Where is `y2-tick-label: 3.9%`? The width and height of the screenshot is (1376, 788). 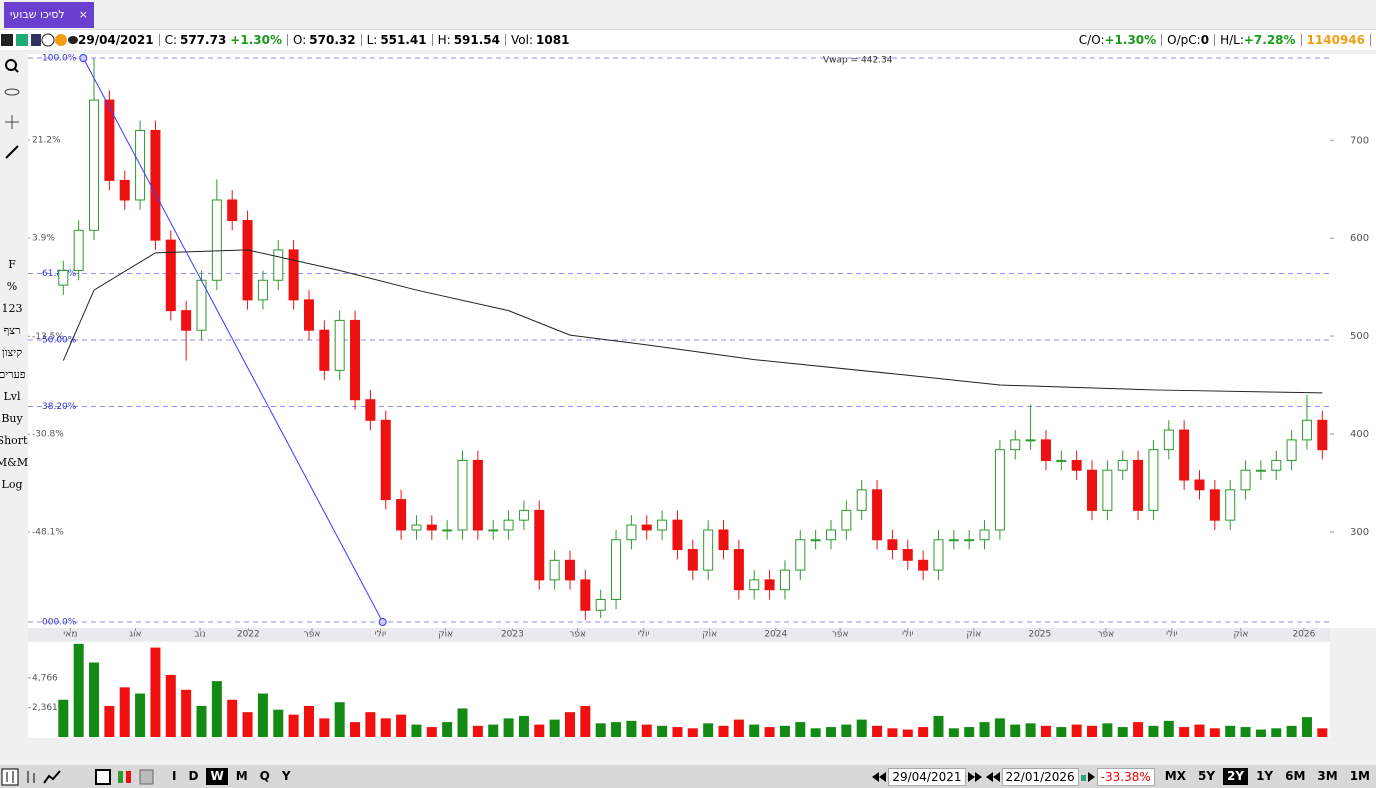 y2-tick-label: 3.9% is located at coordinates (43, 238).